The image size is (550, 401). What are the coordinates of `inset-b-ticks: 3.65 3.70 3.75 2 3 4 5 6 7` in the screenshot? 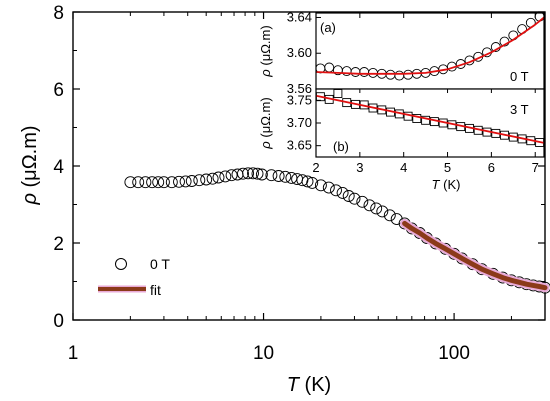 It's located at (413, 132).